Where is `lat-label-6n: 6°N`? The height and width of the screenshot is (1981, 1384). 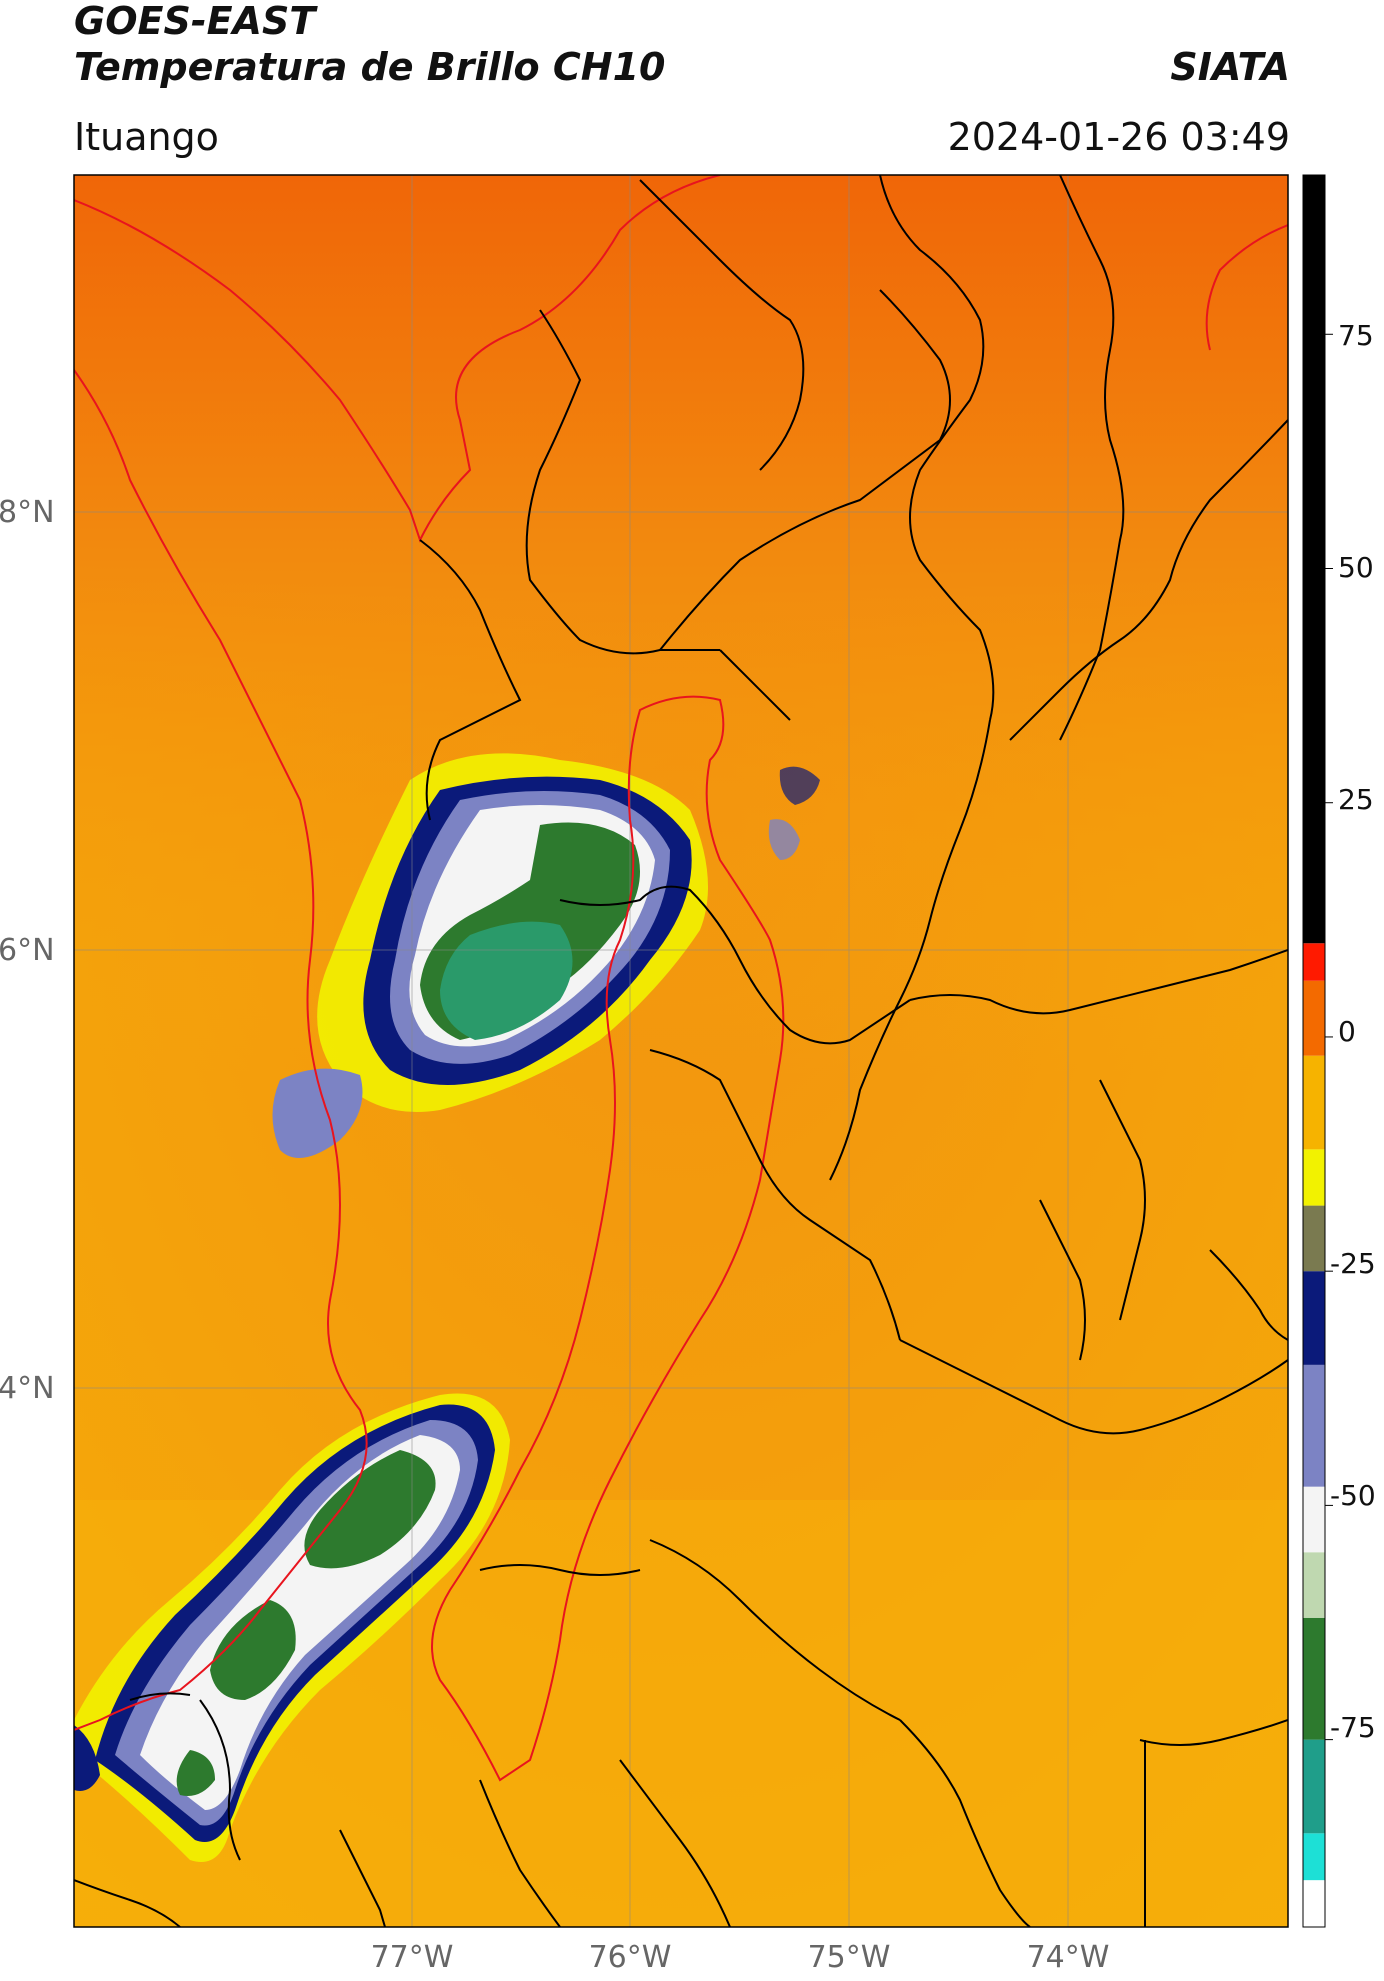
lat-label-6n: 6°N is located at coordinates (27, 950).